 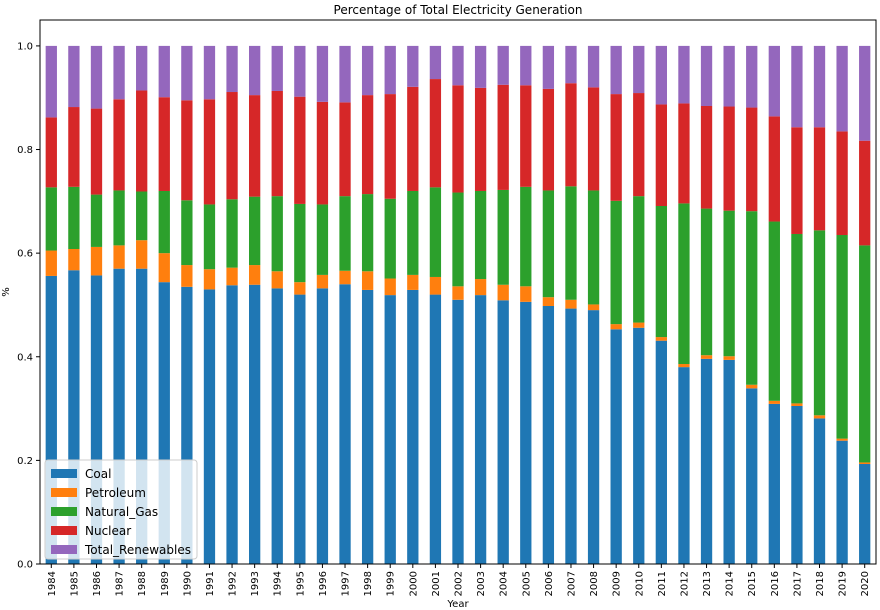 What do you see at coordinates (549, 583) in the screenshot?
I see `x-tick-label: 2006` at bounding box center [549, 583].